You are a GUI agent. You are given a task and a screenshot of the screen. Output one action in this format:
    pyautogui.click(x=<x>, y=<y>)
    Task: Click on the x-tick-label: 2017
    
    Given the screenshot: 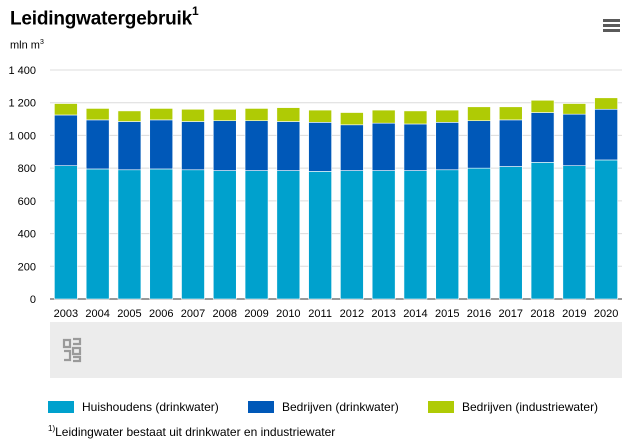 What is the action you would take?
    pyautogui.click(x=511, y=314)
    